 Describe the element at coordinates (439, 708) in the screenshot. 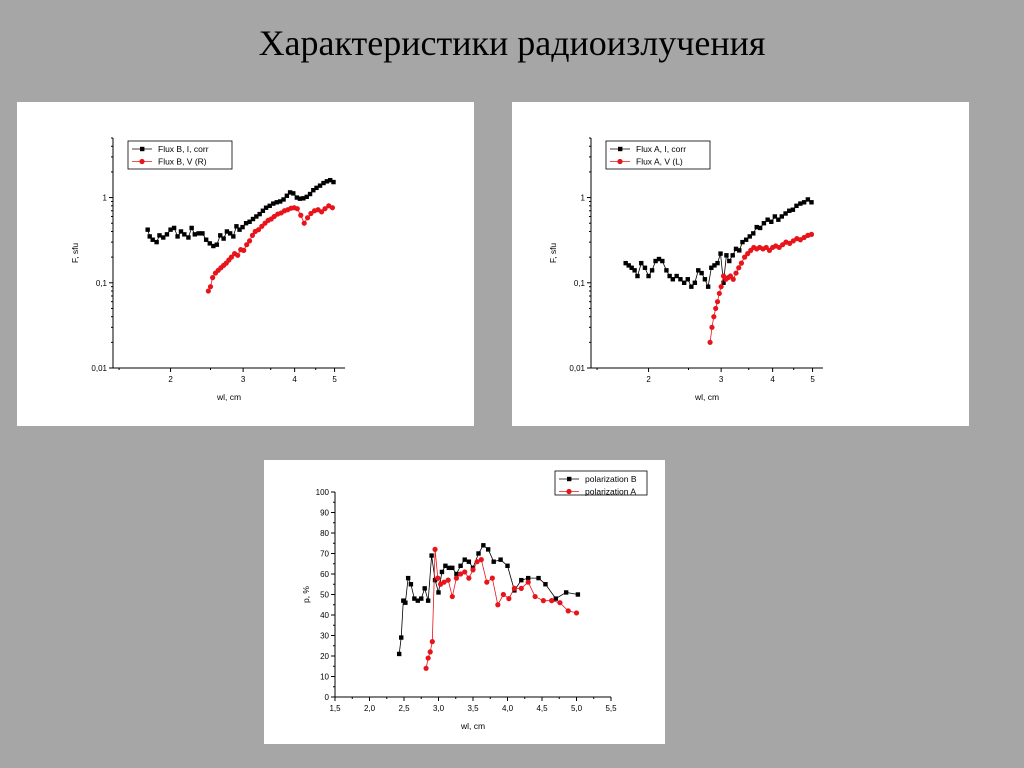

I see `x-tick-label: 3,0` at that location.